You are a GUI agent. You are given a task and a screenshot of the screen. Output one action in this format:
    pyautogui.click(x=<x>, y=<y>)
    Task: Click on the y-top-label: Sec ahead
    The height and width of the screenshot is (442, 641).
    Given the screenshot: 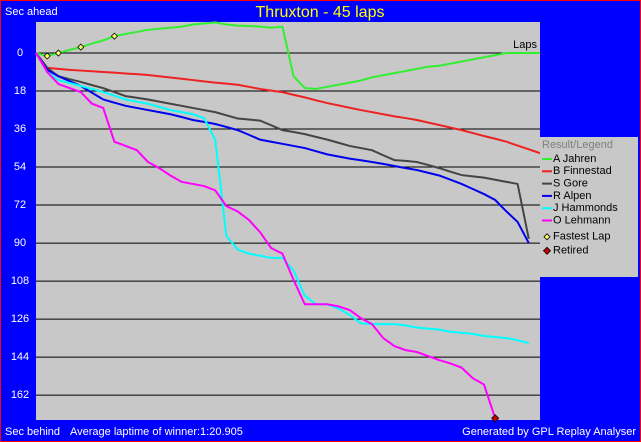 What is the action you would take?
    pyautogui.click(x=31, y=12)
    